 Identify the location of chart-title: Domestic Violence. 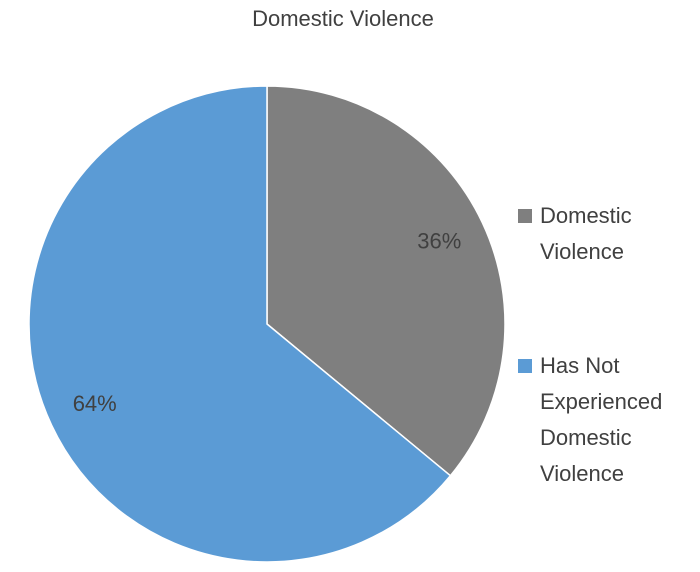
(343, 18).